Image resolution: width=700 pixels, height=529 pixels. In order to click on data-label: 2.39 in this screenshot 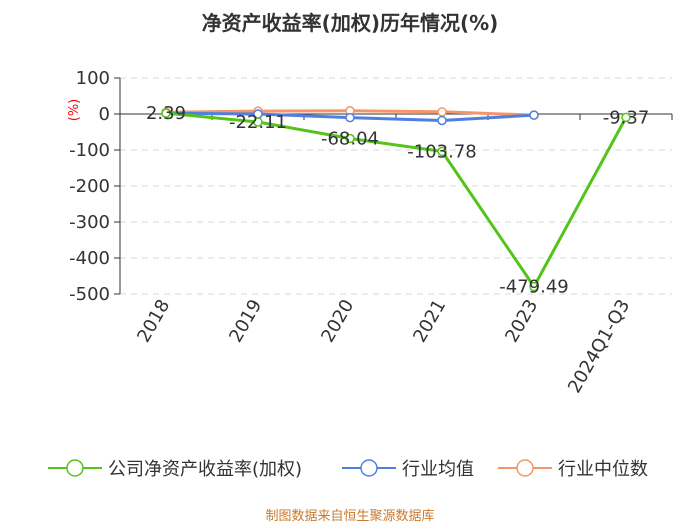, I will do `click(166, 113)`.